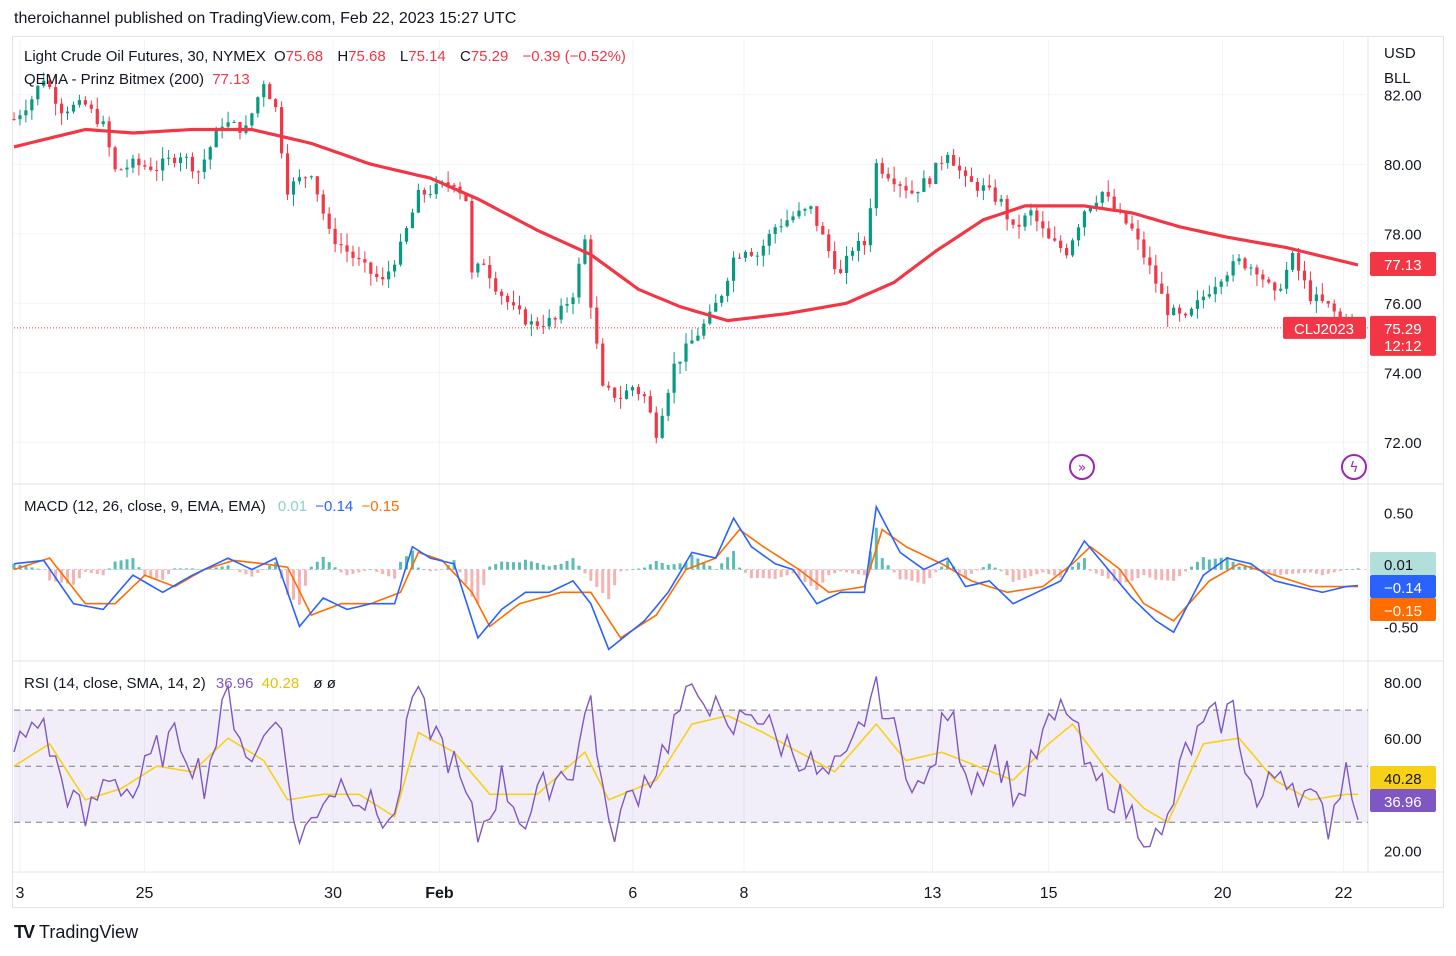  What do you see at coordinates (690, 577) in the screenshot?
I see `macd-pane` at bounding box center [690, 577].